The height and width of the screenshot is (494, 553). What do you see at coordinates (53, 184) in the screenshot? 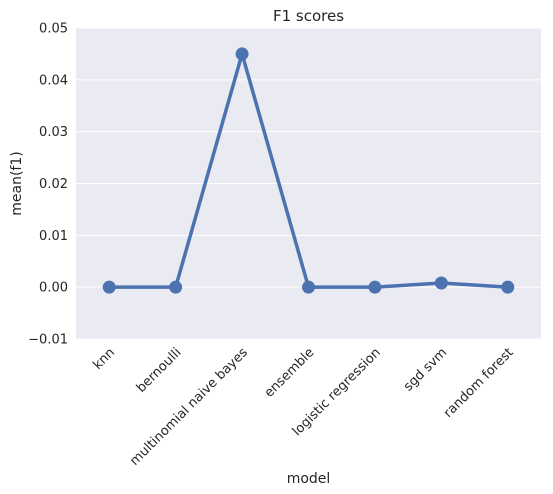
I see `y-tick-label: 0.02` at bounding box center [53, 184].